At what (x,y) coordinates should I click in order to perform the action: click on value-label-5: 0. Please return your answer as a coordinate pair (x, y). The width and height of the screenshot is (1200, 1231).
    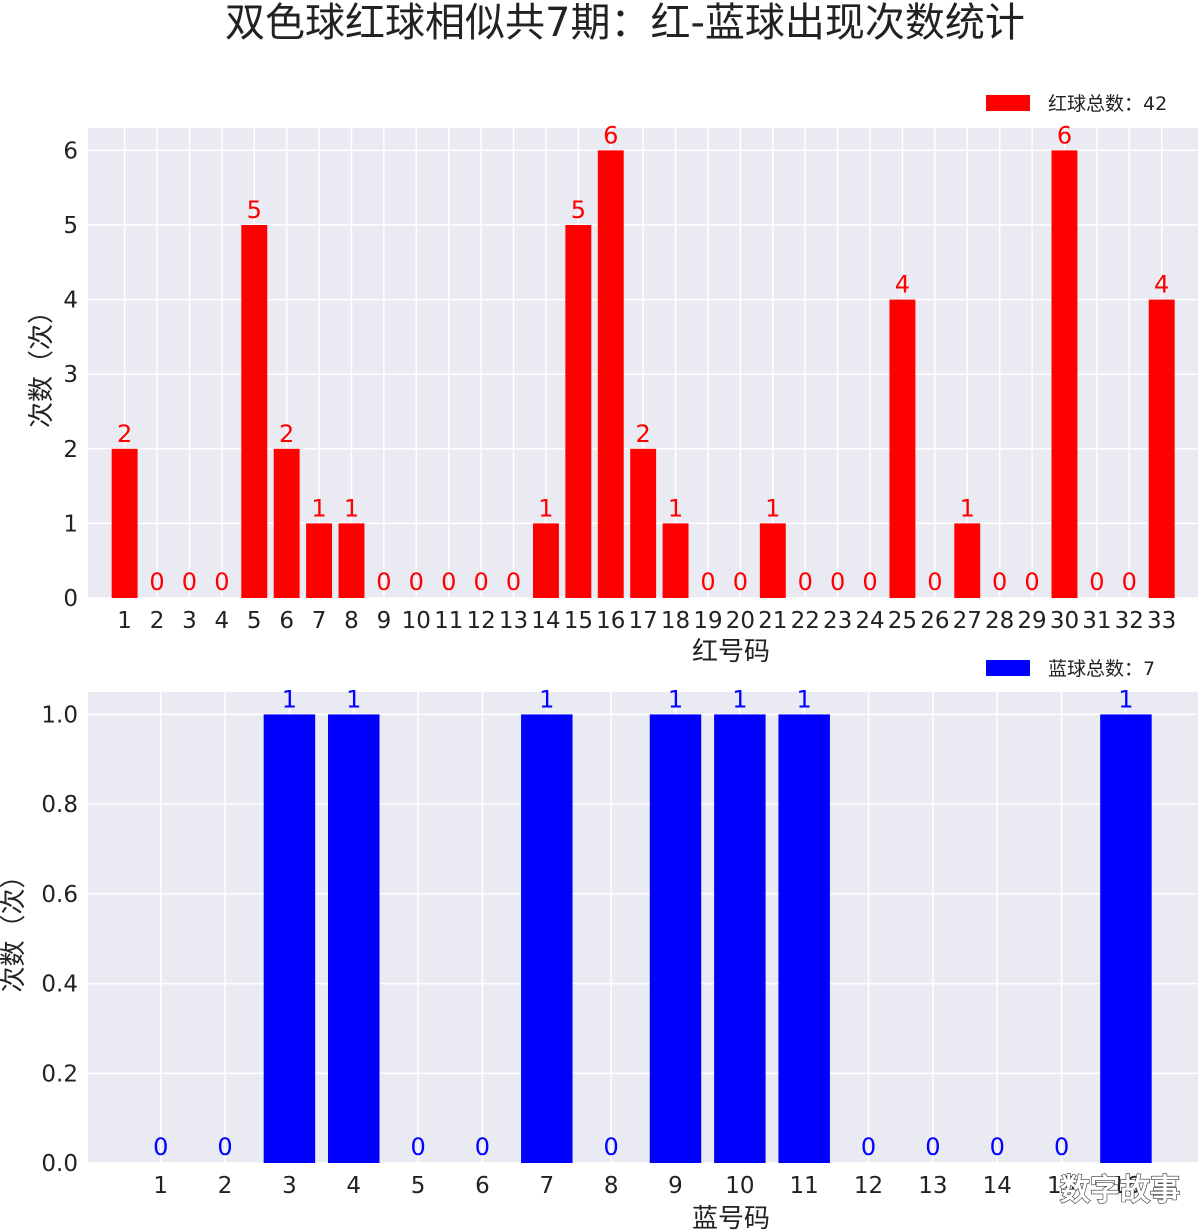
    Looking at the image, I should click on (417, 1147).